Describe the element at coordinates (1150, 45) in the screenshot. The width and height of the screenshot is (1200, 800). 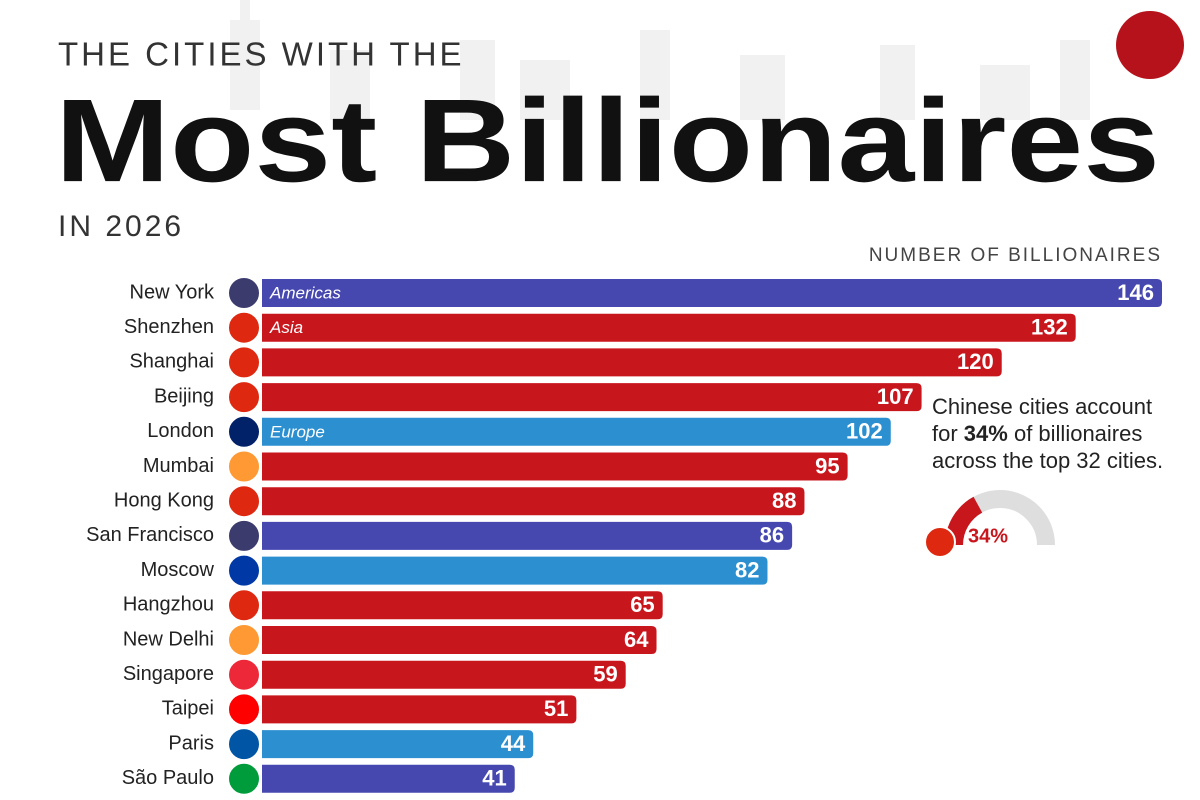
I see `logo` at that location.